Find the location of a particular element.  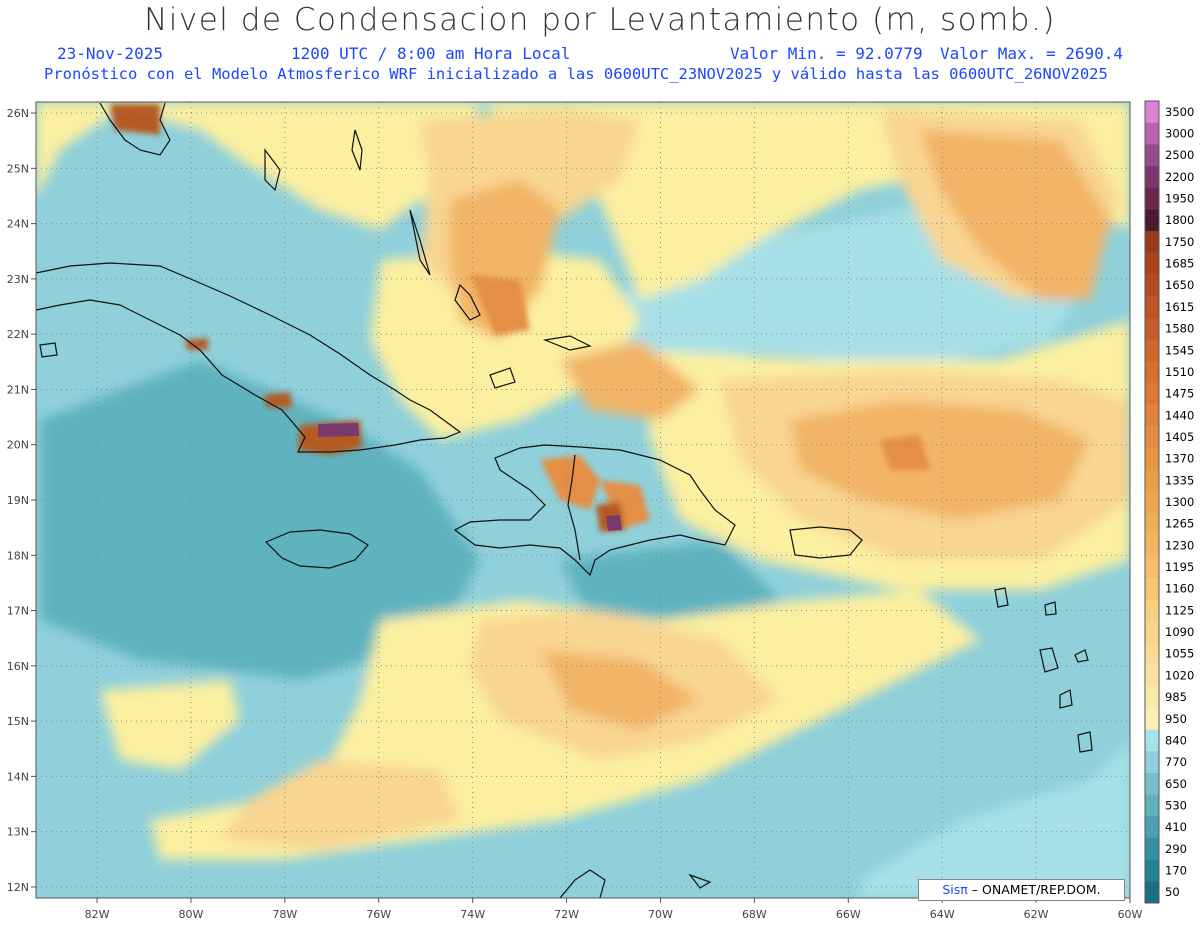

lat-tick-label: 20N is located at coordinates (18, 445).